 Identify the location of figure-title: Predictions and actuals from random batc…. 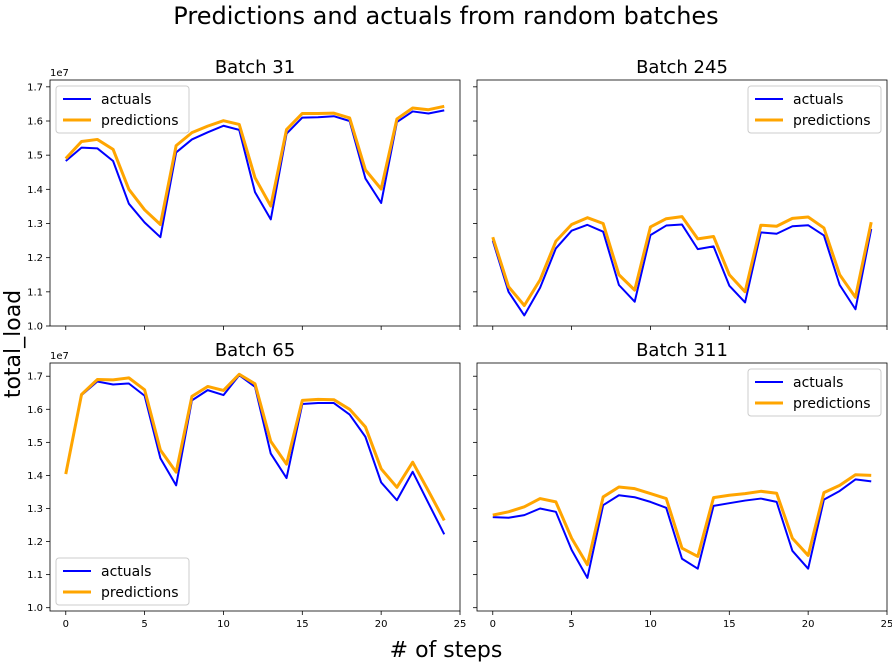
(446, 16).